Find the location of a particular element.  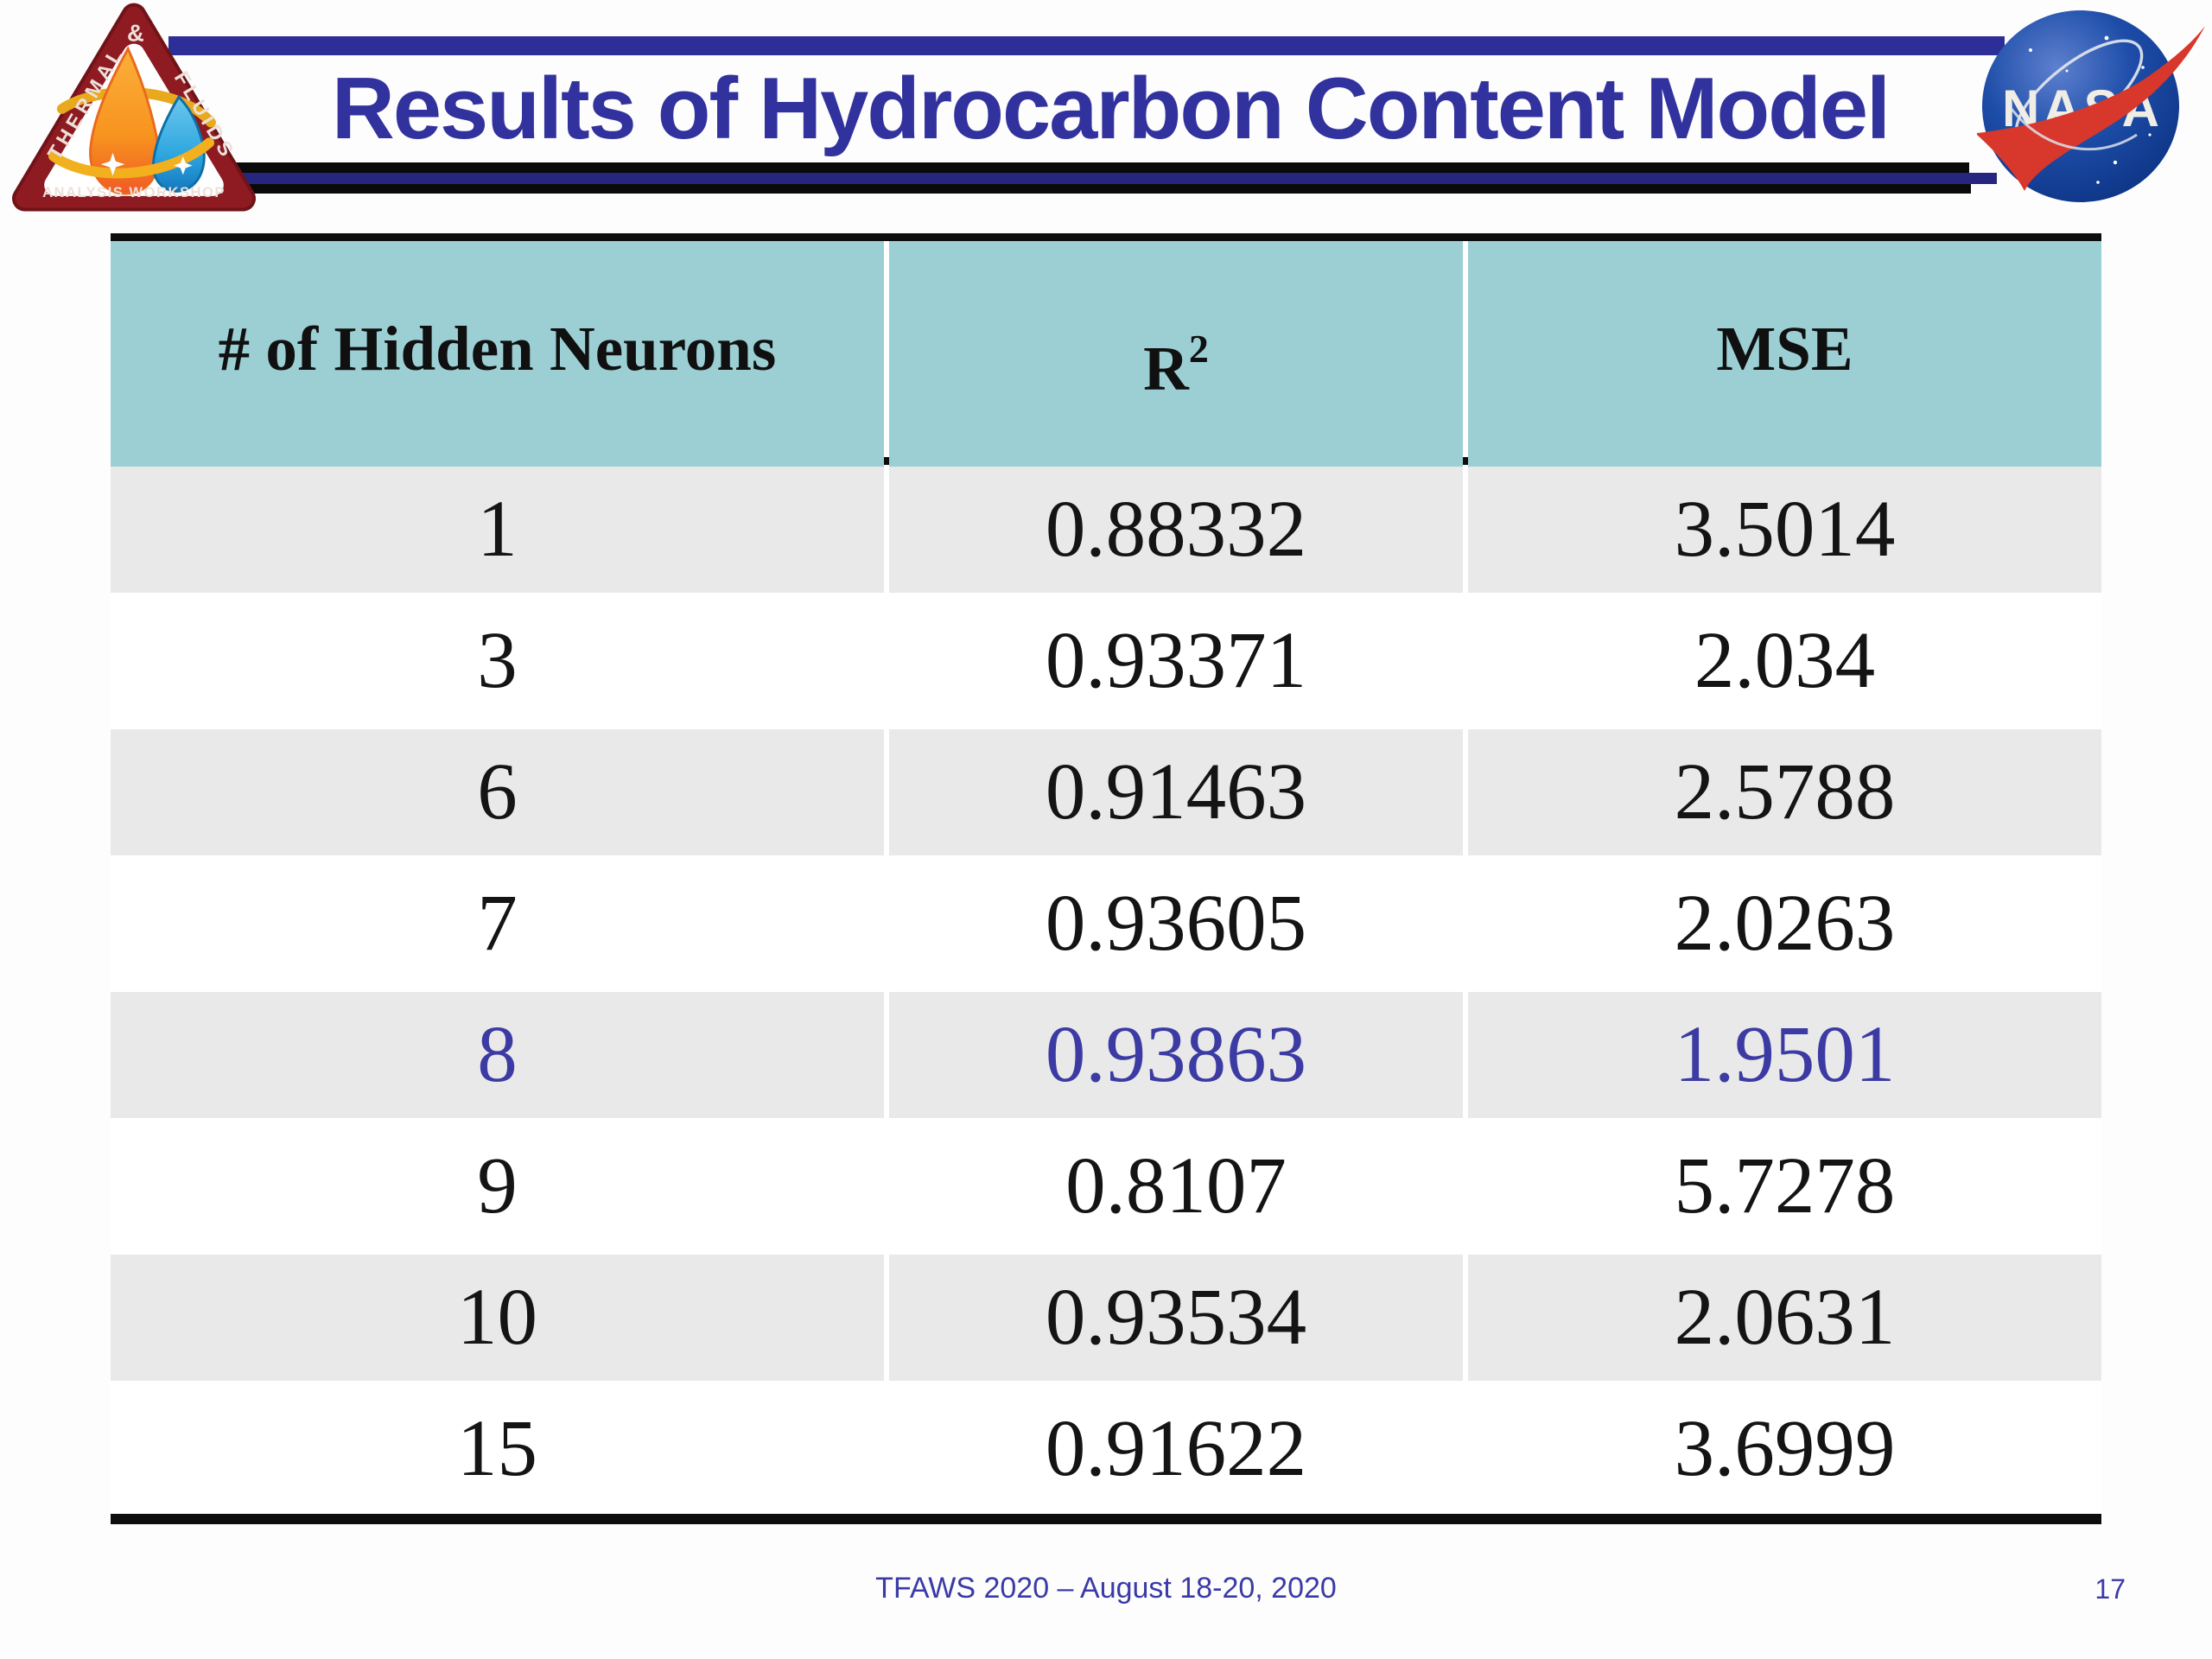

table-row: 8 0.93863 1.9501 is located at coordinates (1106, 1055).